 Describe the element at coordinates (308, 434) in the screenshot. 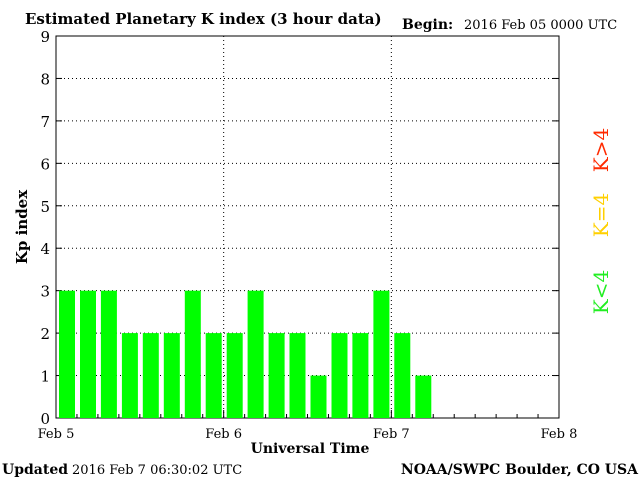

I see `x-tick-labels: Feb 5 Feb 6 Feb 7 Feb 8` at that location.